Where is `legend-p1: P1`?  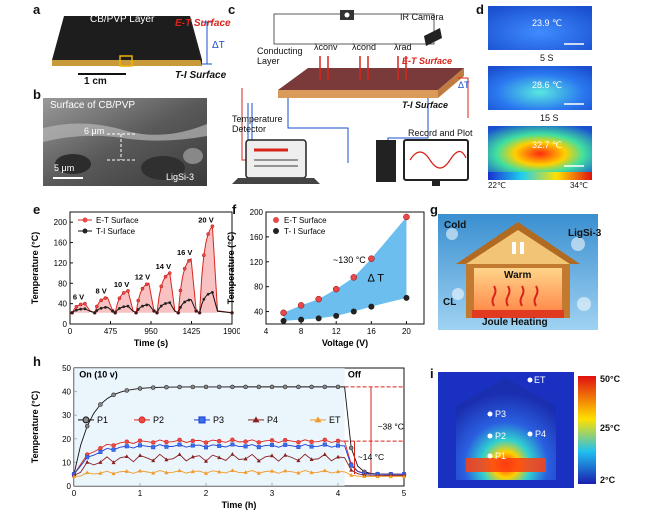 legend-p1: P1 is located at coordinates (102, 420).